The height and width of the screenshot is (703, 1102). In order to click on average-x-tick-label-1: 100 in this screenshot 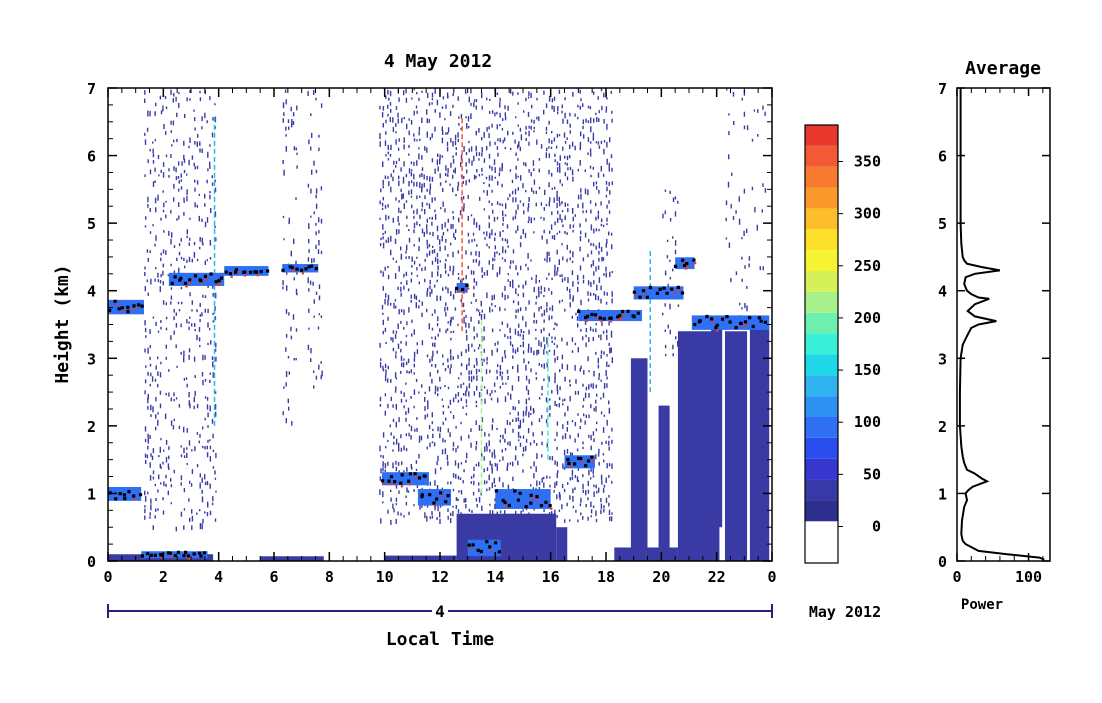, I will do `click(1028, 577)`.